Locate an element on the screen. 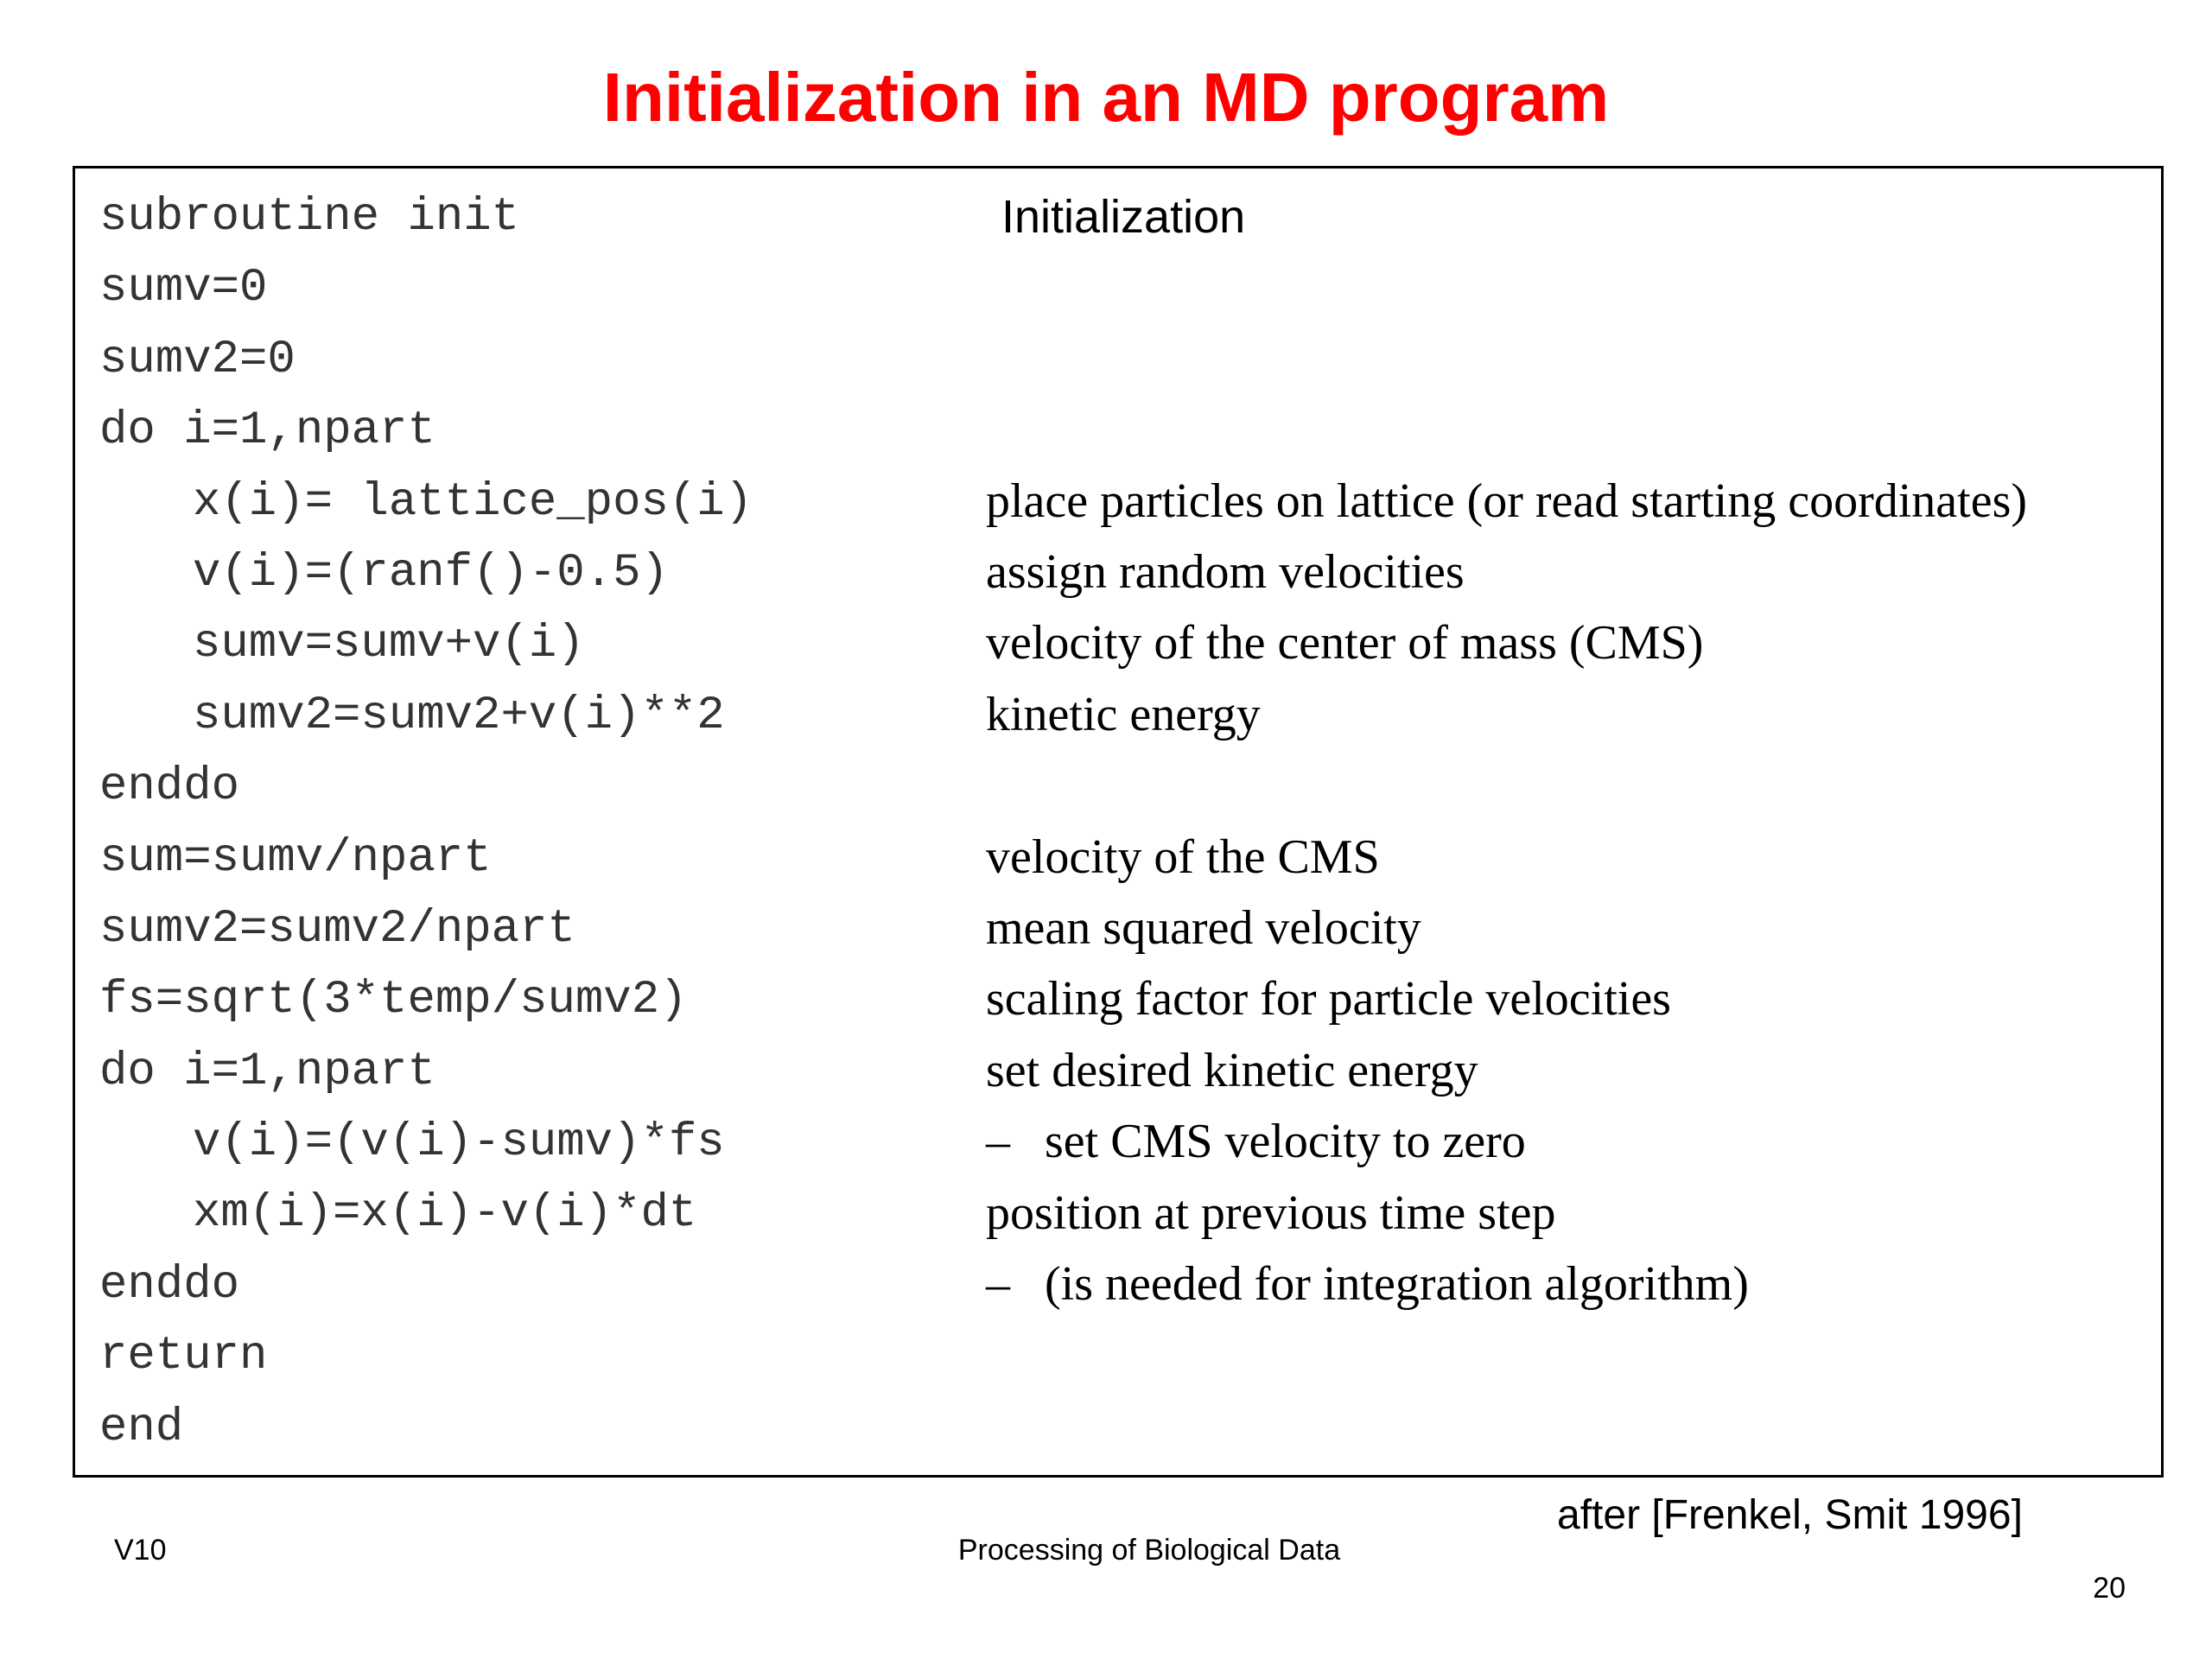 This screenshot has height=1659, width=2212. annotation-text: velocity of the CMS is located at coordinates (1183, 857).